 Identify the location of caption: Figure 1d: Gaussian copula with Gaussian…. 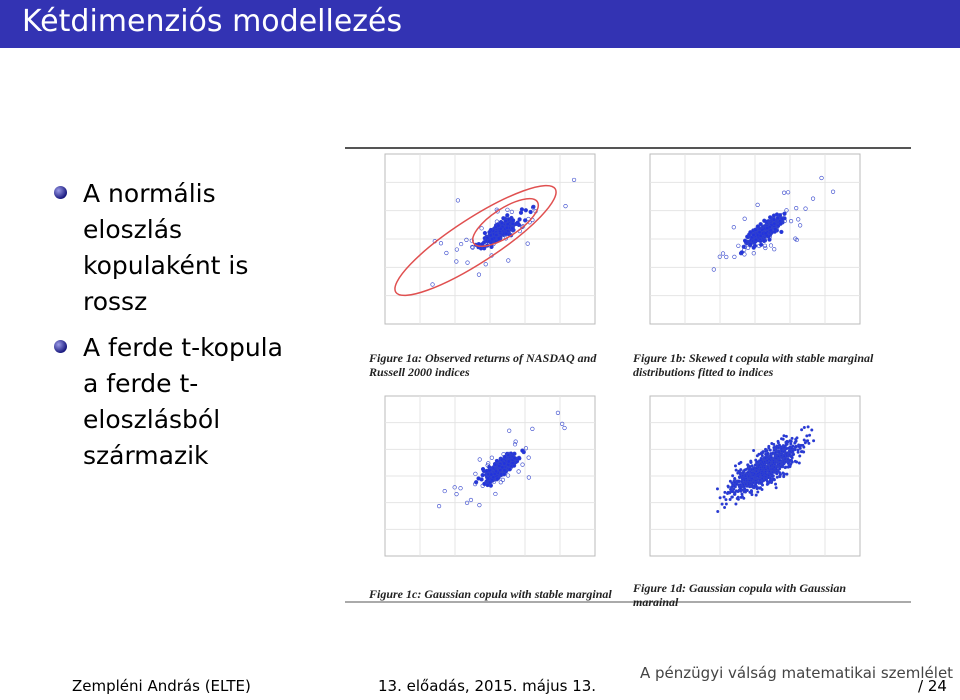
(739, 593).